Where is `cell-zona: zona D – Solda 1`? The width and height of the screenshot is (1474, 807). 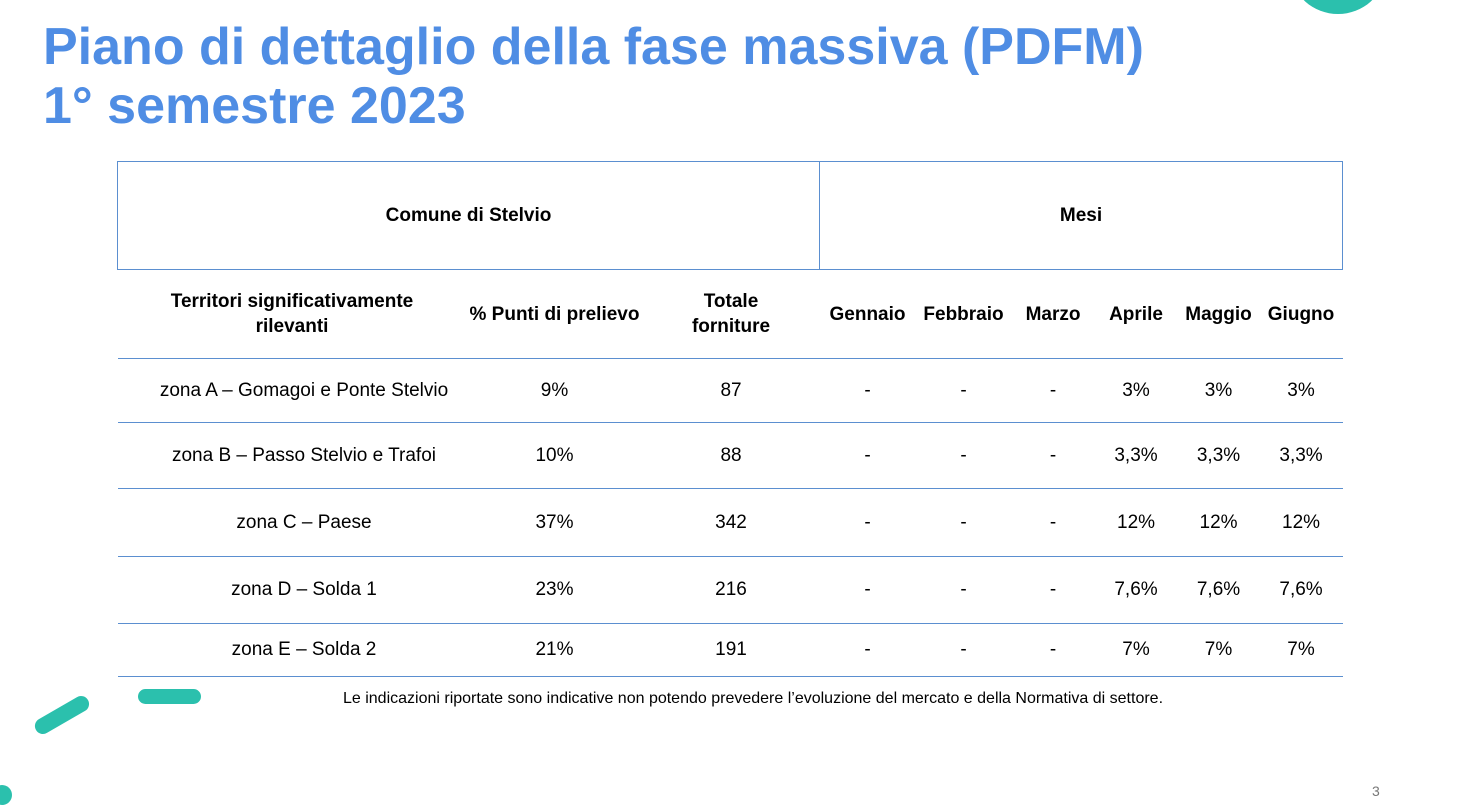
cell-zona: zona D – Solda 1 is located at coordinates (292, 590).